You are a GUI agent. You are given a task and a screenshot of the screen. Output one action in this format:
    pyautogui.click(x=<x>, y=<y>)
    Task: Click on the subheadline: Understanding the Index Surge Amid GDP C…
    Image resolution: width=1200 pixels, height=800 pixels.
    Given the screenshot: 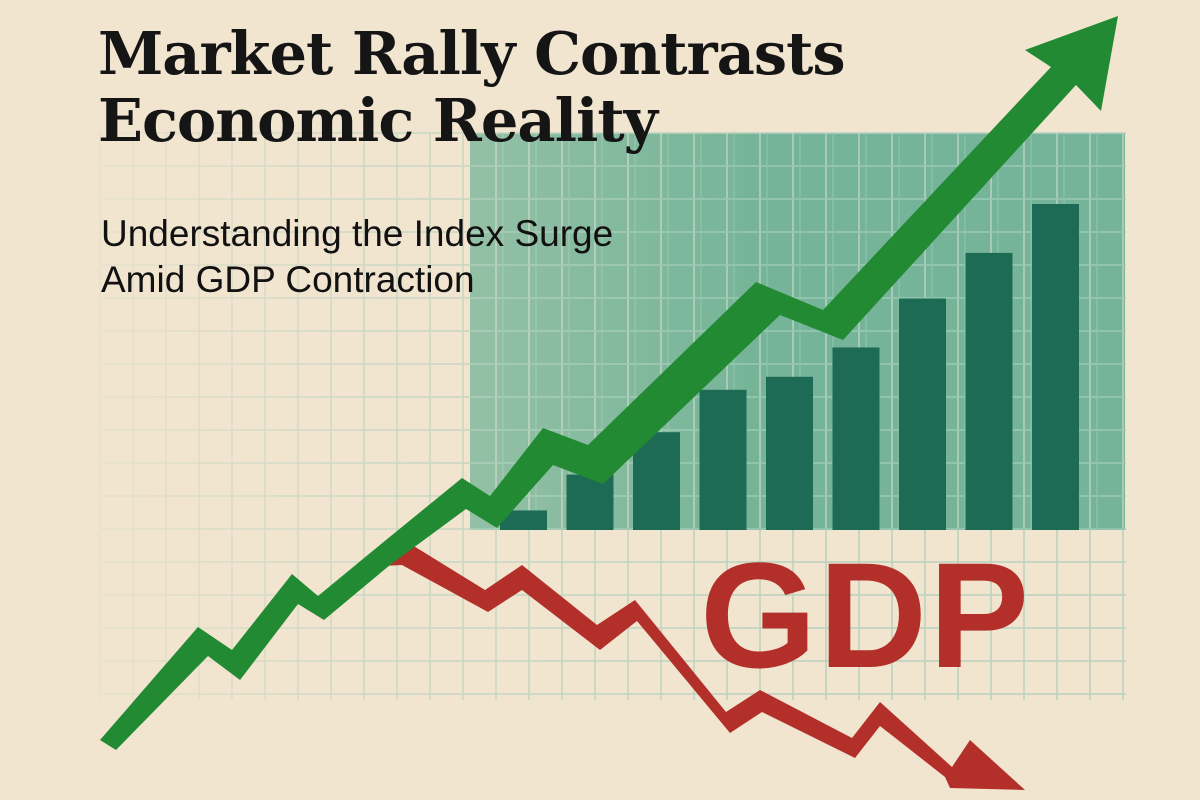 What is the action you would take?
    pyautogui.click(x=357, y=257)
    